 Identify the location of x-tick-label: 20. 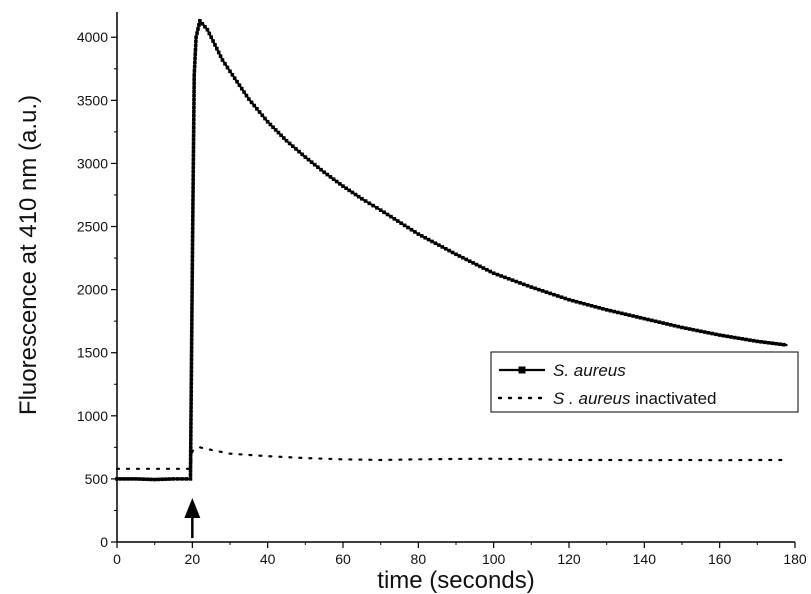
(193, 559).